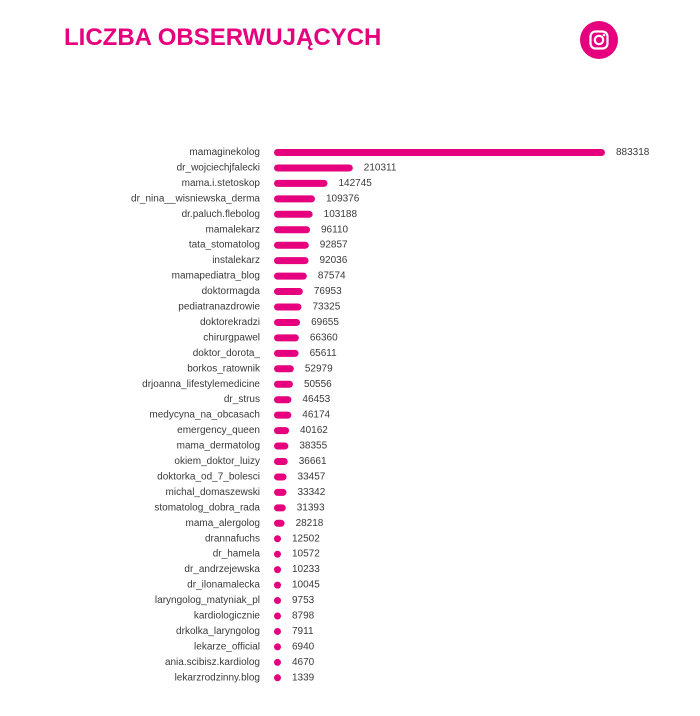  Describe the element at coordinates (219, 307) in the screenshot. I see `category-label: pediatranazdrowie` at that location.